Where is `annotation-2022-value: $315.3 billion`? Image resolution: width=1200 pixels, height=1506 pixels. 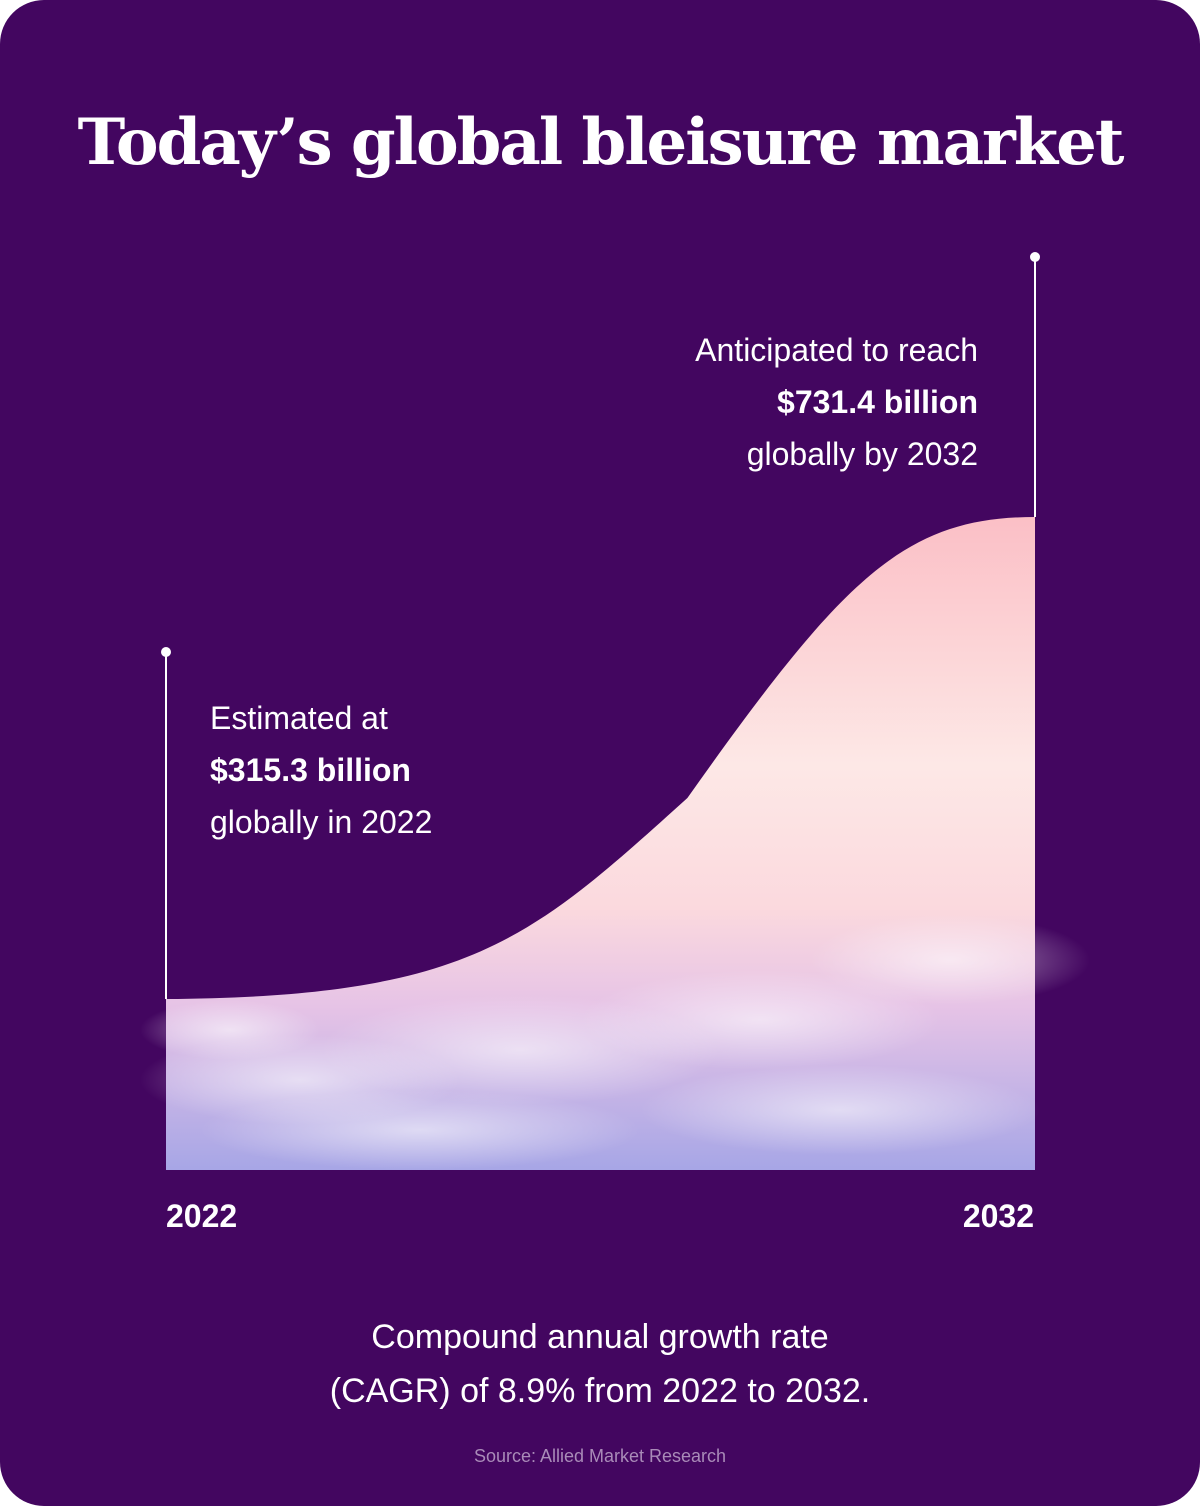 annotation-2022-value: $315.3 billion is located at coordinates (310, 770).